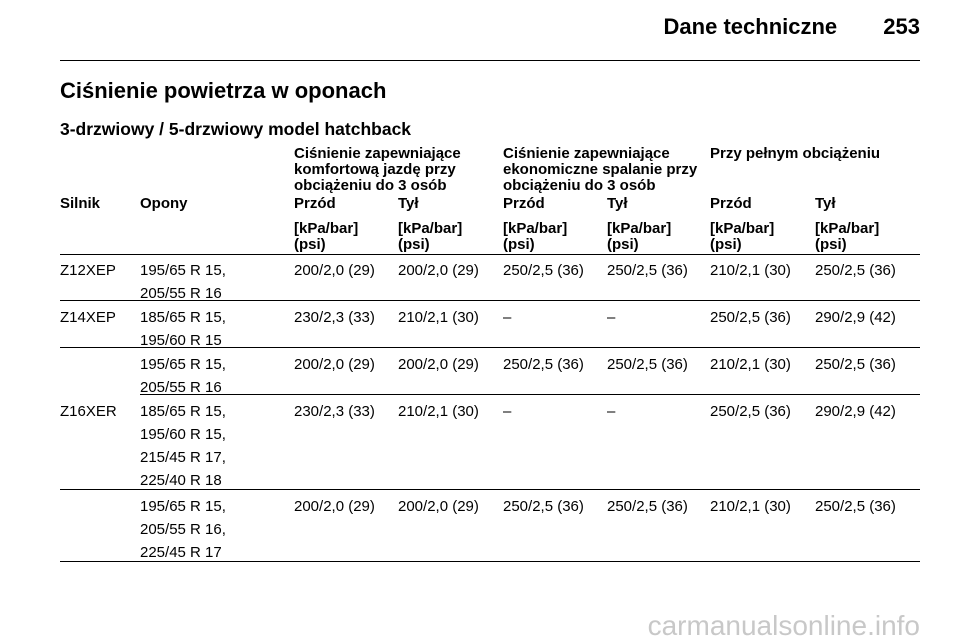  What do you see at coordinates (795, 153) in the screenshot?
I see `group-header-full-load: Przy pełnym obciążeniu` at bounding box center [795, 153].